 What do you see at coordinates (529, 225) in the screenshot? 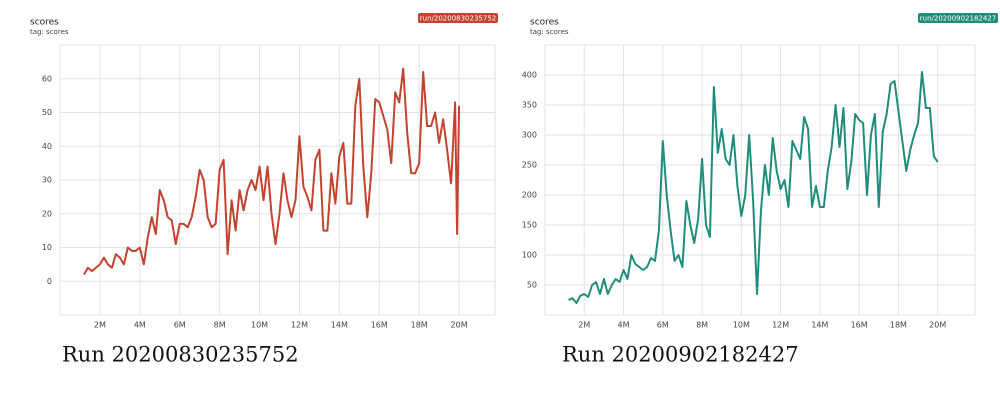
I see `y-tick-label: 150` at bounding box center [529, 225].